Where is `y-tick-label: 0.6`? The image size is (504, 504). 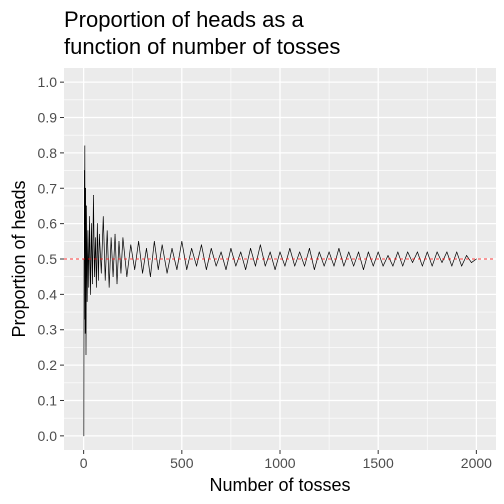 y-tick-label: 0.6 is located at coordinates (48, 224).